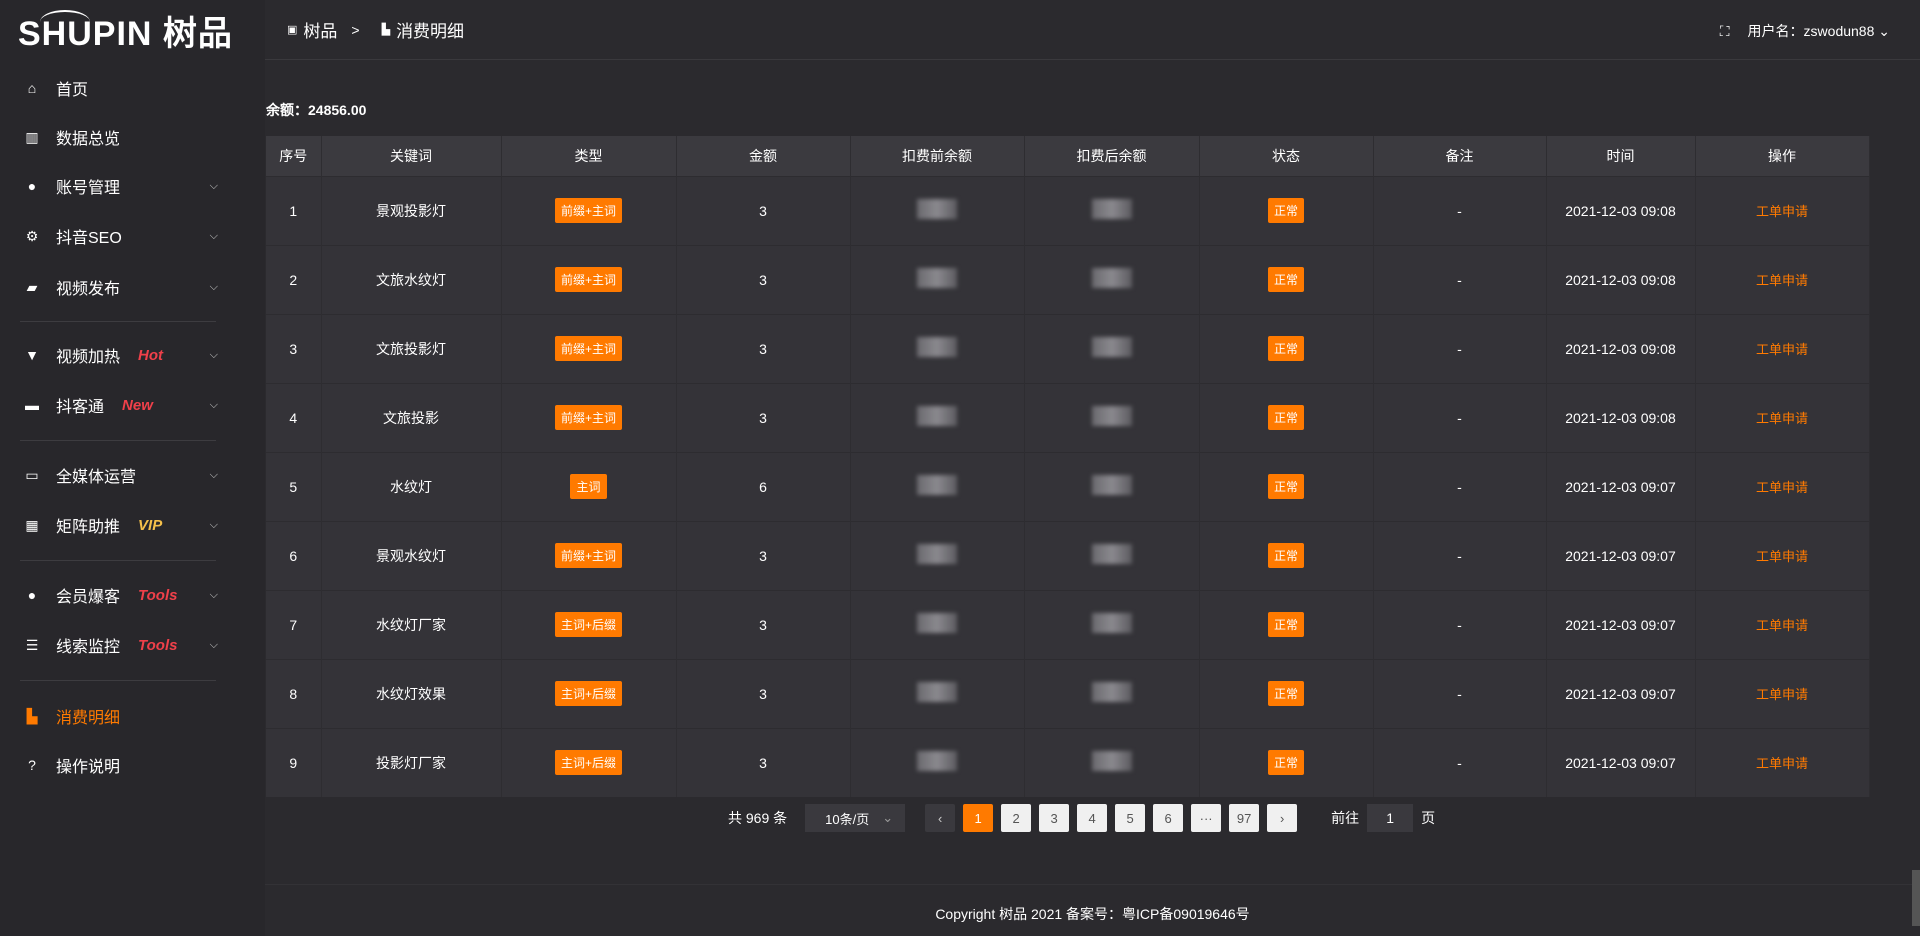 This screenshot has height=936, width=1920. I want to click on page-button: 97, so click(1244, 818).